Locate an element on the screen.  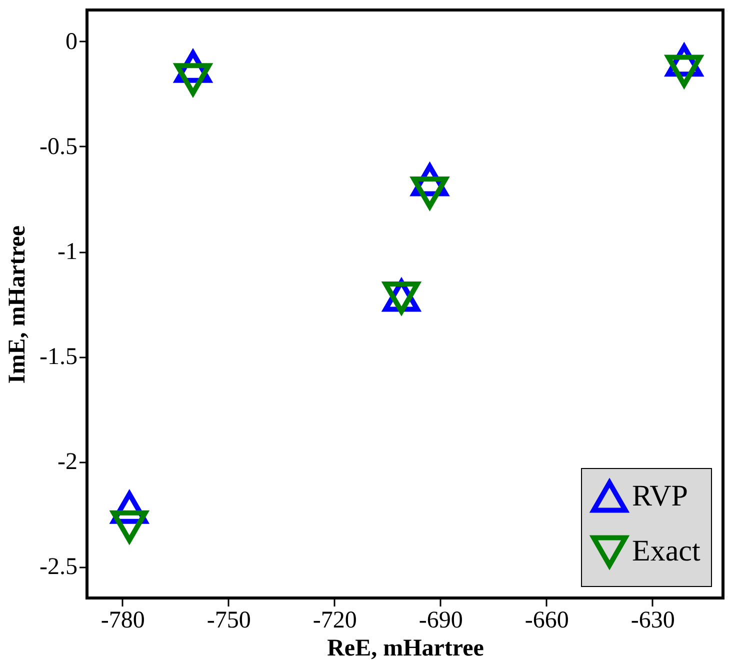
legend-label: RVP is located at coordinates (660, 496).